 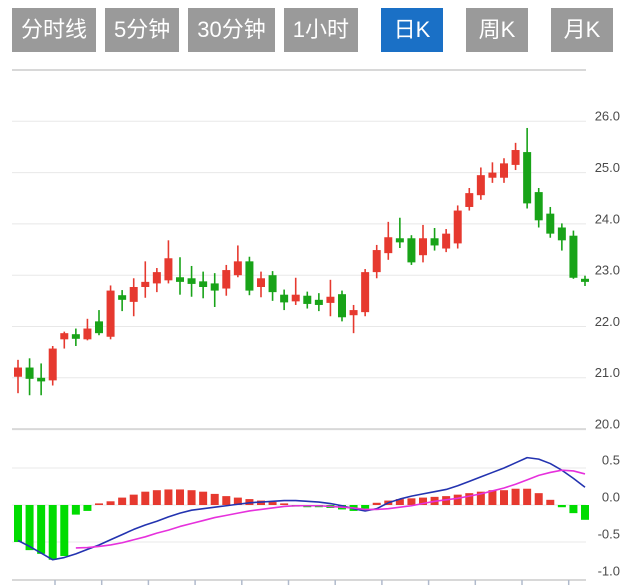 I want to click on price-axis-label: 21.0, so click(x=607, y=372).